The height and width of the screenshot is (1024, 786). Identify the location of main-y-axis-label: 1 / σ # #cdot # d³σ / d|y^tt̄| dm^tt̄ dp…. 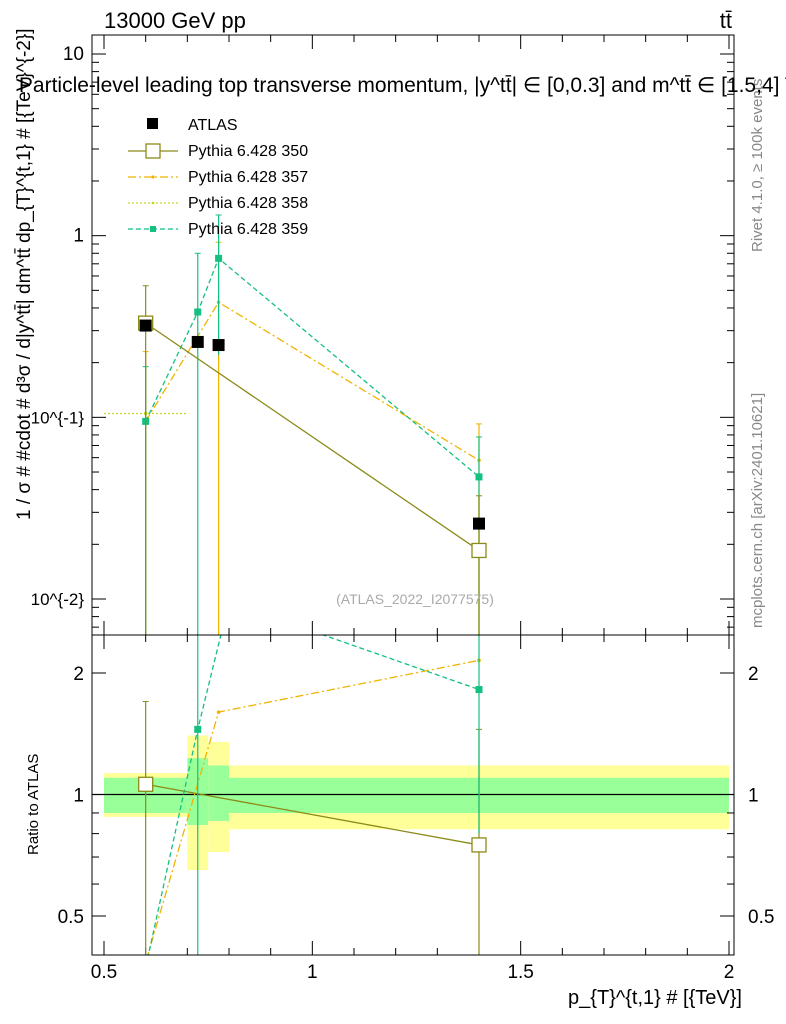
(24, 275).